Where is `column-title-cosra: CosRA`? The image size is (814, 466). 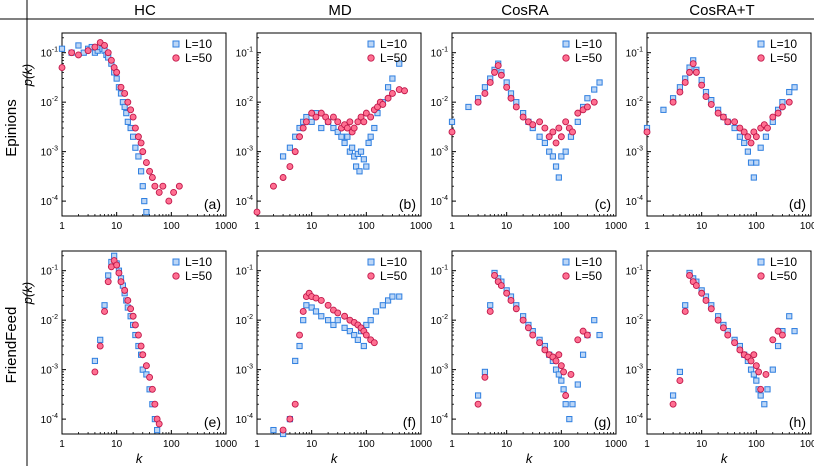 column-title-cosra: CosRA is located at coordinates (525, 10).